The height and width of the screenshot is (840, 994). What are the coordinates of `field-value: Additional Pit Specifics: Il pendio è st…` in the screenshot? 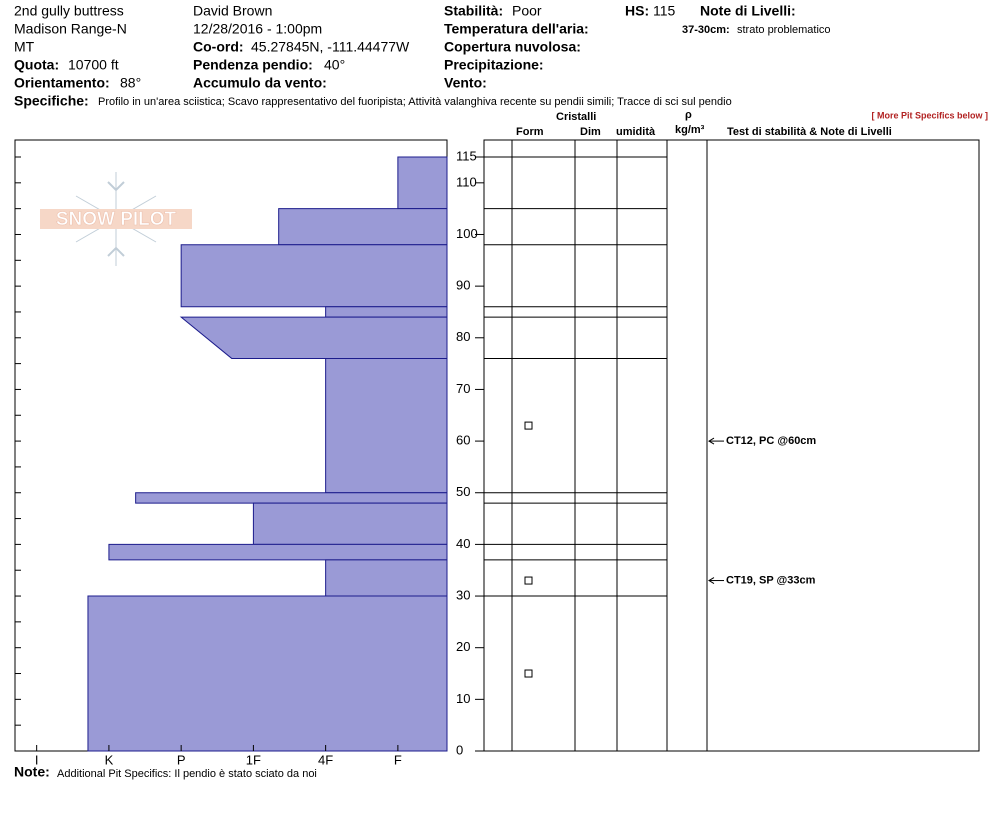 It's located at (187, 774).